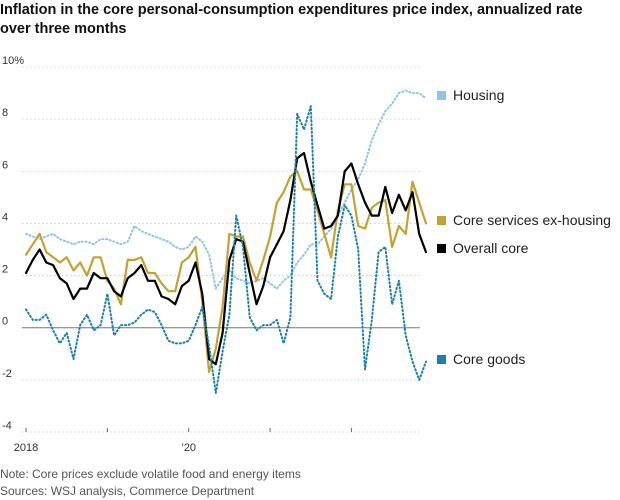 This screenshot has width=620, height=500. I want to click on legend-label-core-goods: Core goods, so click(489, 359).